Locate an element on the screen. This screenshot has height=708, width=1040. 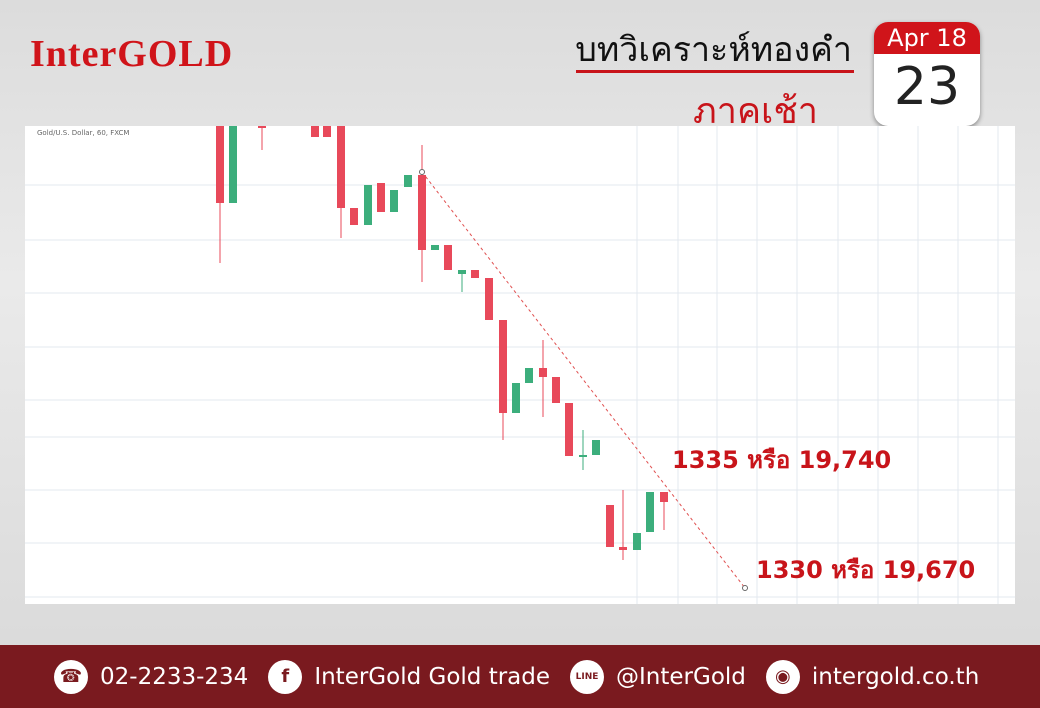
subtitle: ภาคเช้า is located at coordinates (755, 111).